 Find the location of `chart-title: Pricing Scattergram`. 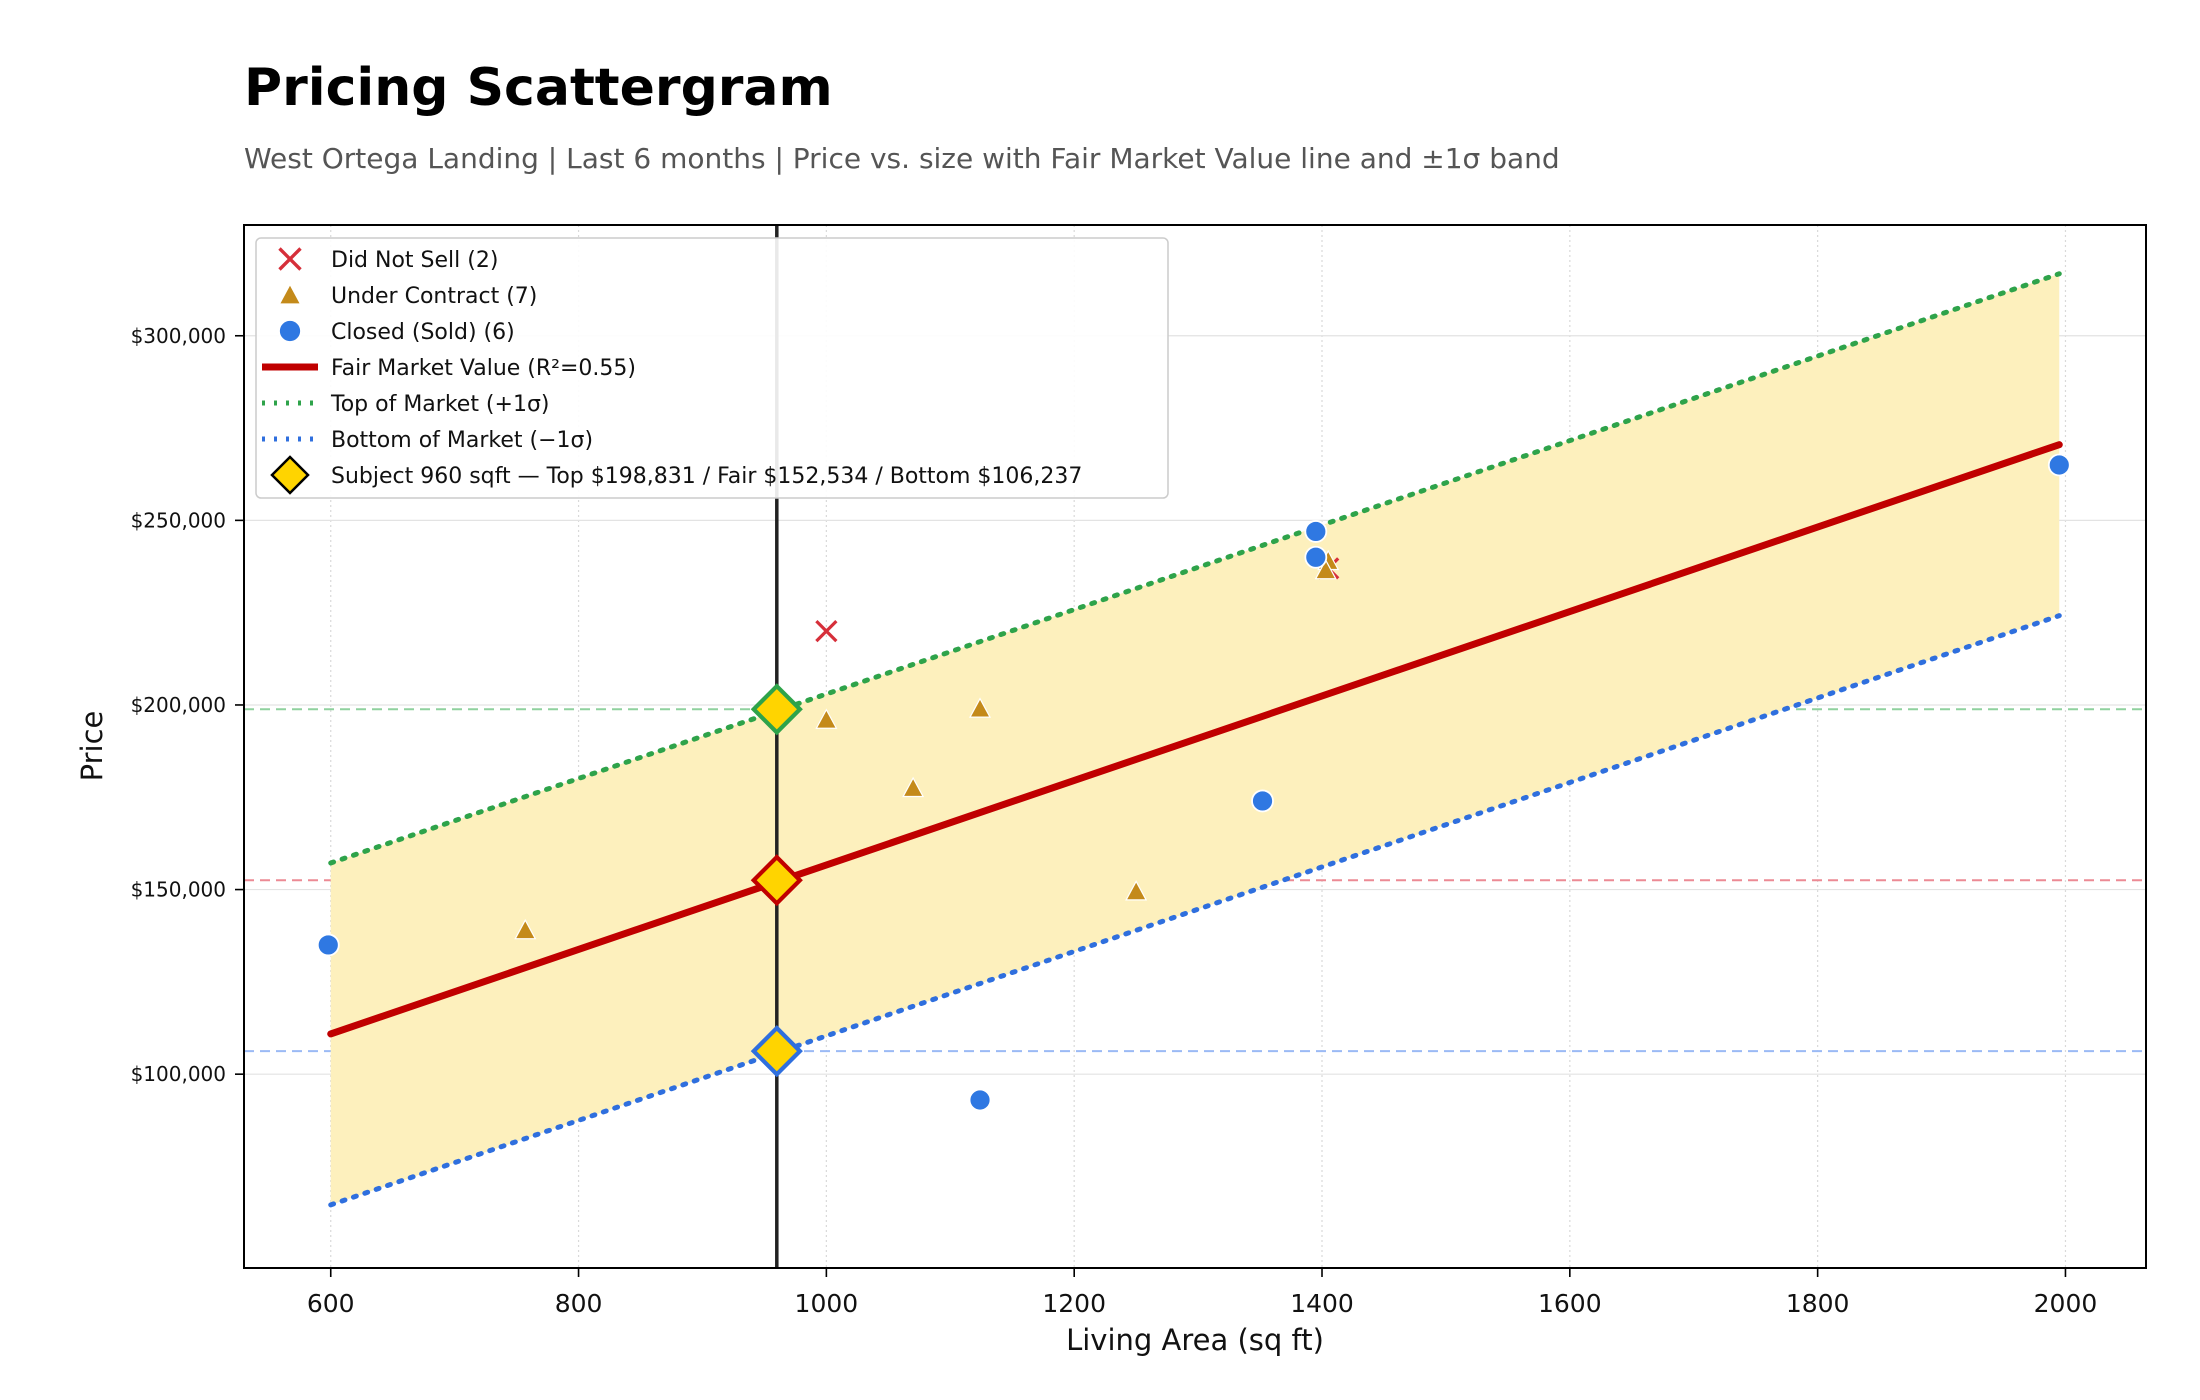

chart-title: Pricing Scattergram is located at coordinates (538, 88).